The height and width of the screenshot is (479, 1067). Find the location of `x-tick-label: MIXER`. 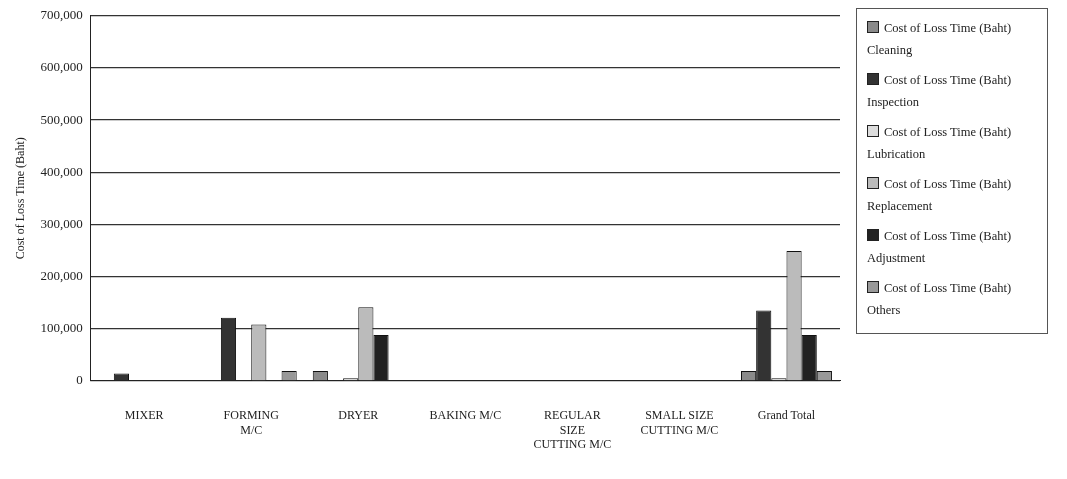

x-tick-label: MIXER is located at coordinates (144, 415).